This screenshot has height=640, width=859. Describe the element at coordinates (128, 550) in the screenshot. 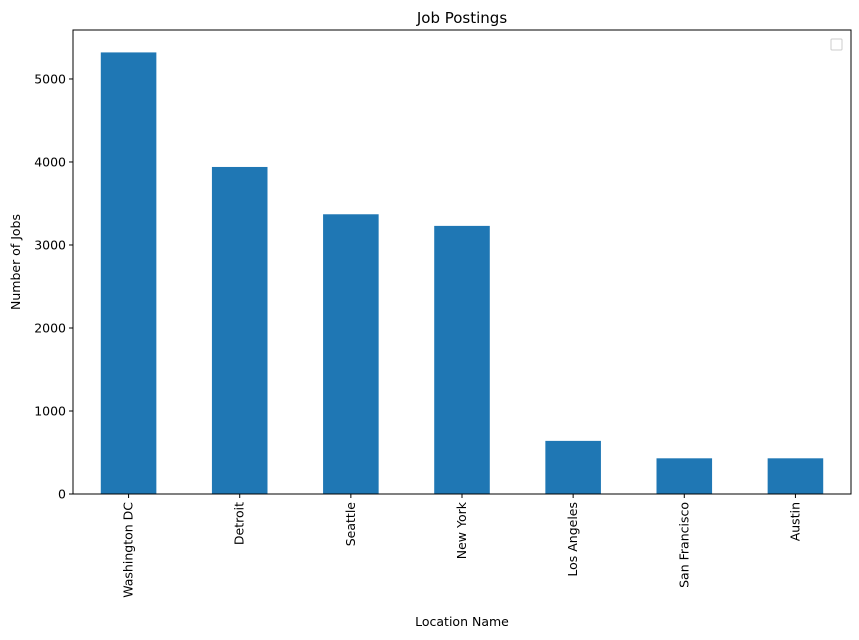

I see `x-tick-label: Washington DC` at that location.